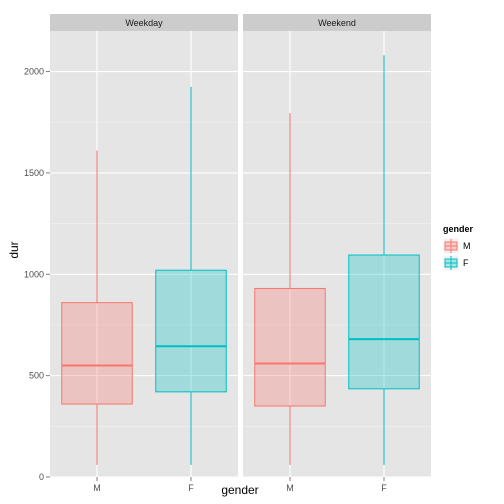  What do you see at coordinates (458, 229) in the screenshot?
I see `legend-title: gender` at bounding box center [458, 229].